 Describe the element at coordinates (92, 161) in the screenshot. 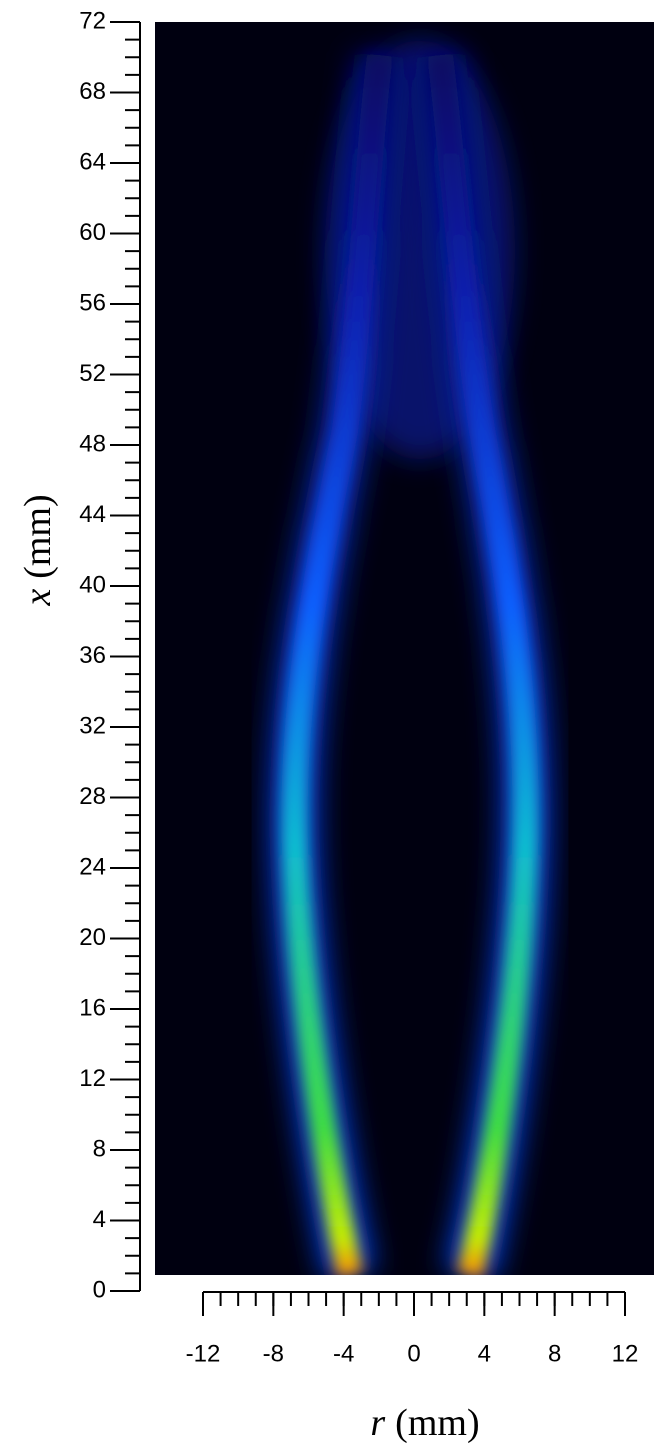

I see `y-tick-label: 64` at that location.